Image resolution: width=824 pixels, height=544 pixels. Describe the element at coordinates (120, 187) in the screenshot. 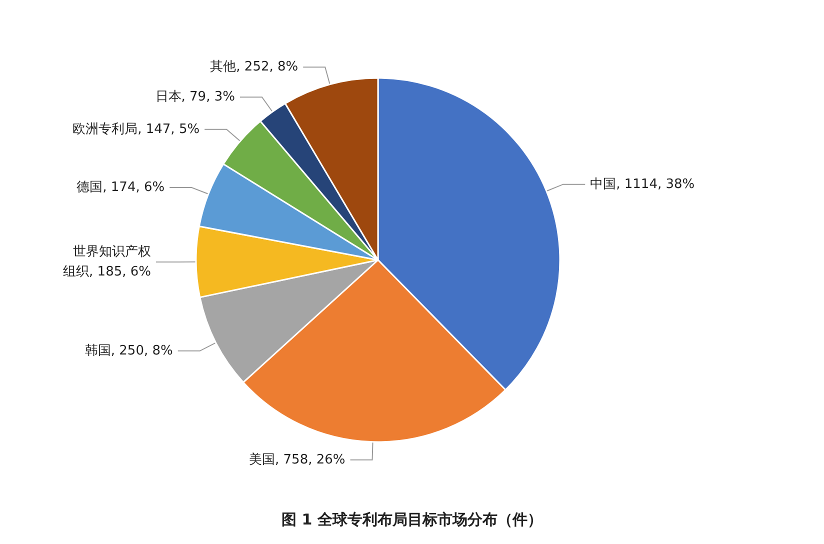

I see `slice-label: 德国, 174, 6%` at that location.